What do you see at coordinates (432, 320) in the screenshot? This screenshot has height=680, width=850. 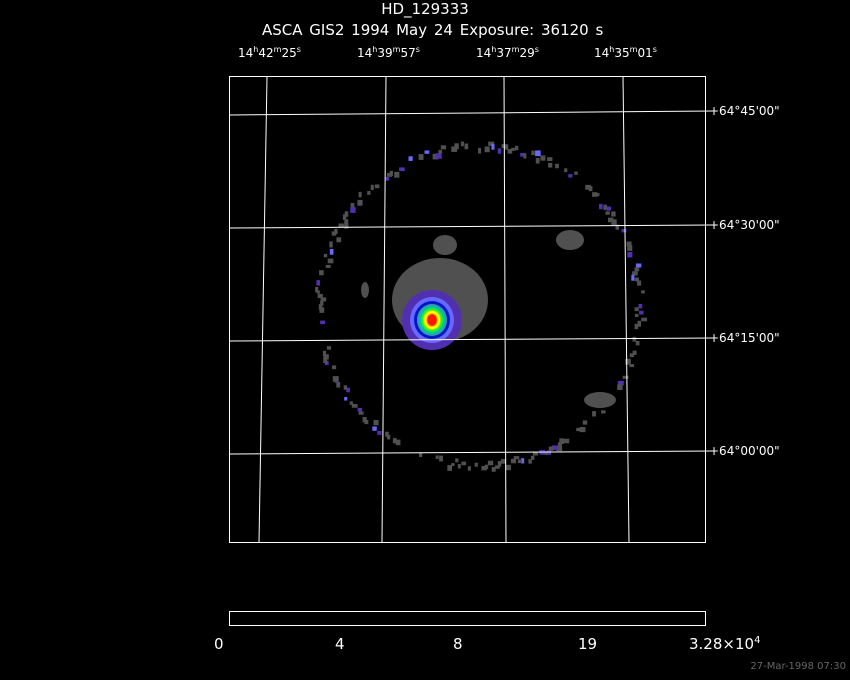 I see `source-contour` at bounding box center [432, 320].